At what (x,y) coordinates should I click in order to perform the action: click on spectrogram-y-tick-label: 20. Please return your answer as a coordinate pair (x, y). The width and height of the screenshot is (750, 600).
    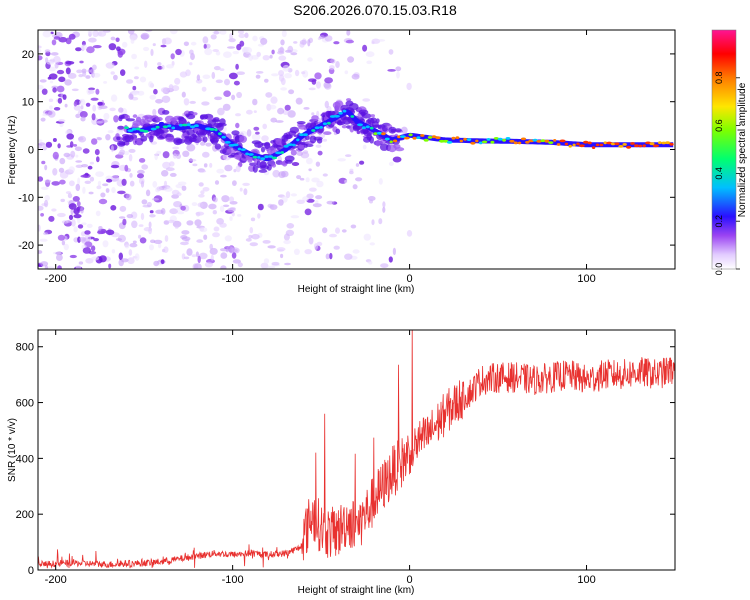
    Looking at the image, I should click on (28, 55).